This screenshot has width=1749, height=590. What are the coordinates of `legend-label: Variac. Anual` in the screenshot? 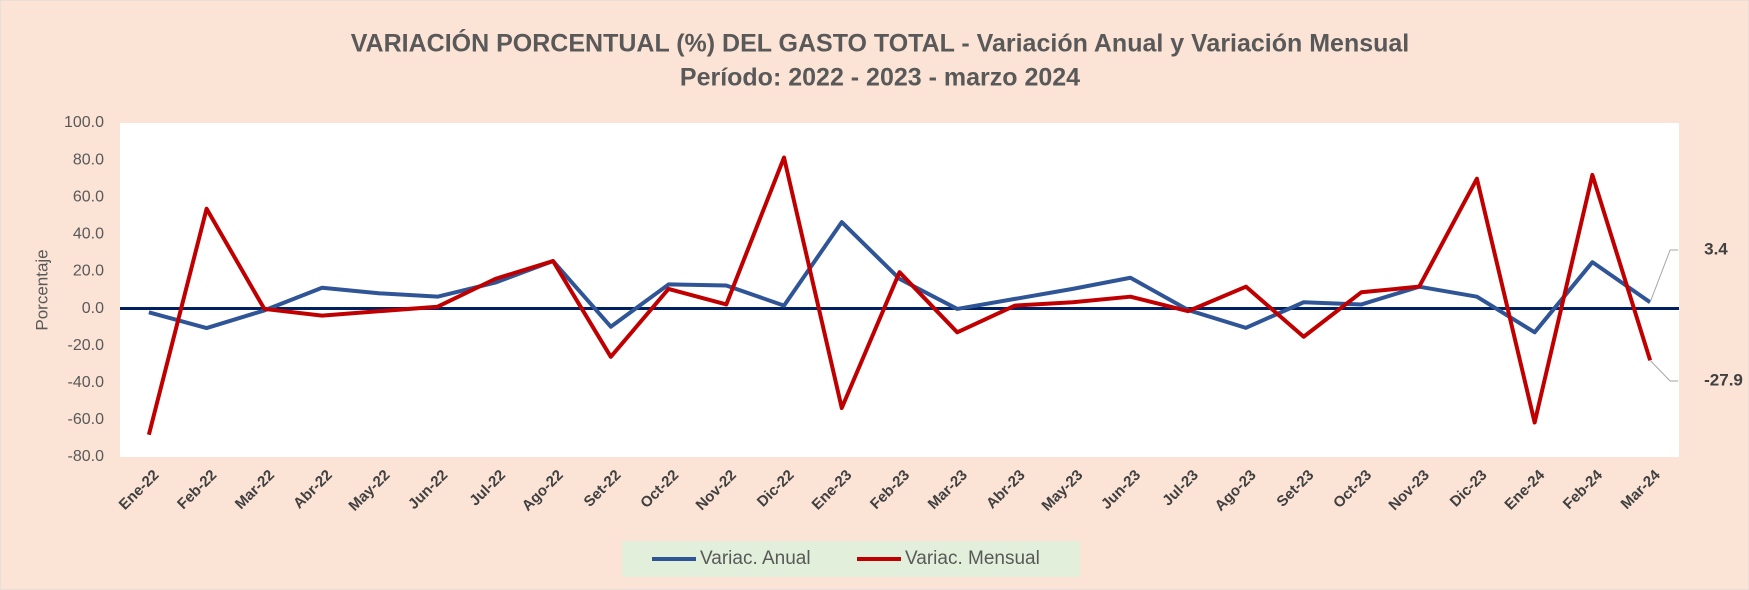 It's located at (755, 558).